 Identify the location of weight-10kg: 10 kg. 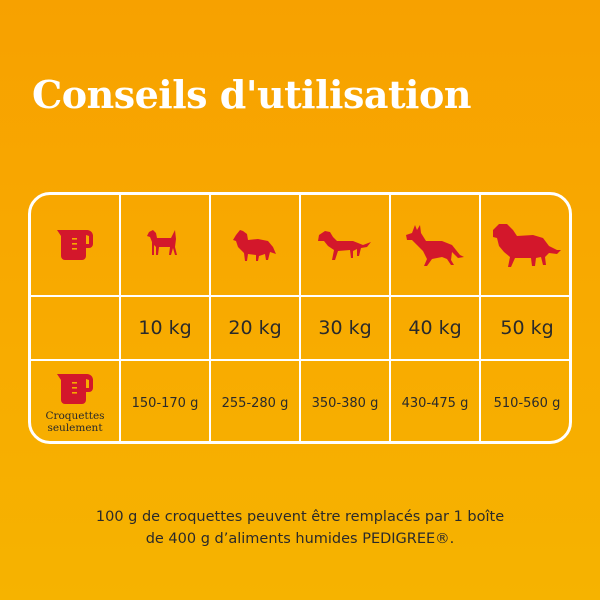
(165, 328).